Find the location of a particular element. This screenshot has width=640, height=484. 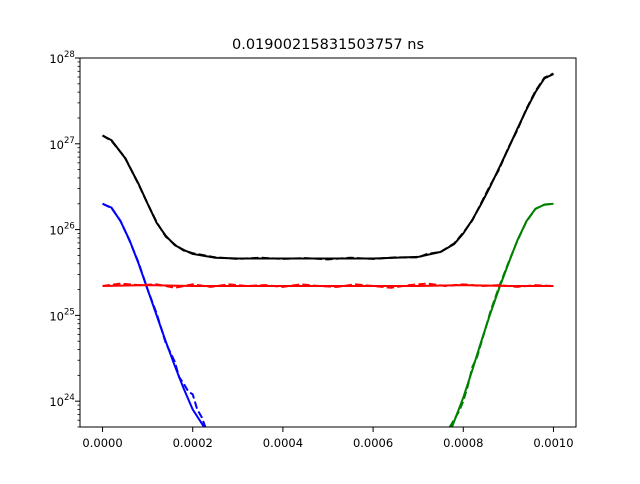

y-tick-label-4: 10 is located at coordinates (56, 59).